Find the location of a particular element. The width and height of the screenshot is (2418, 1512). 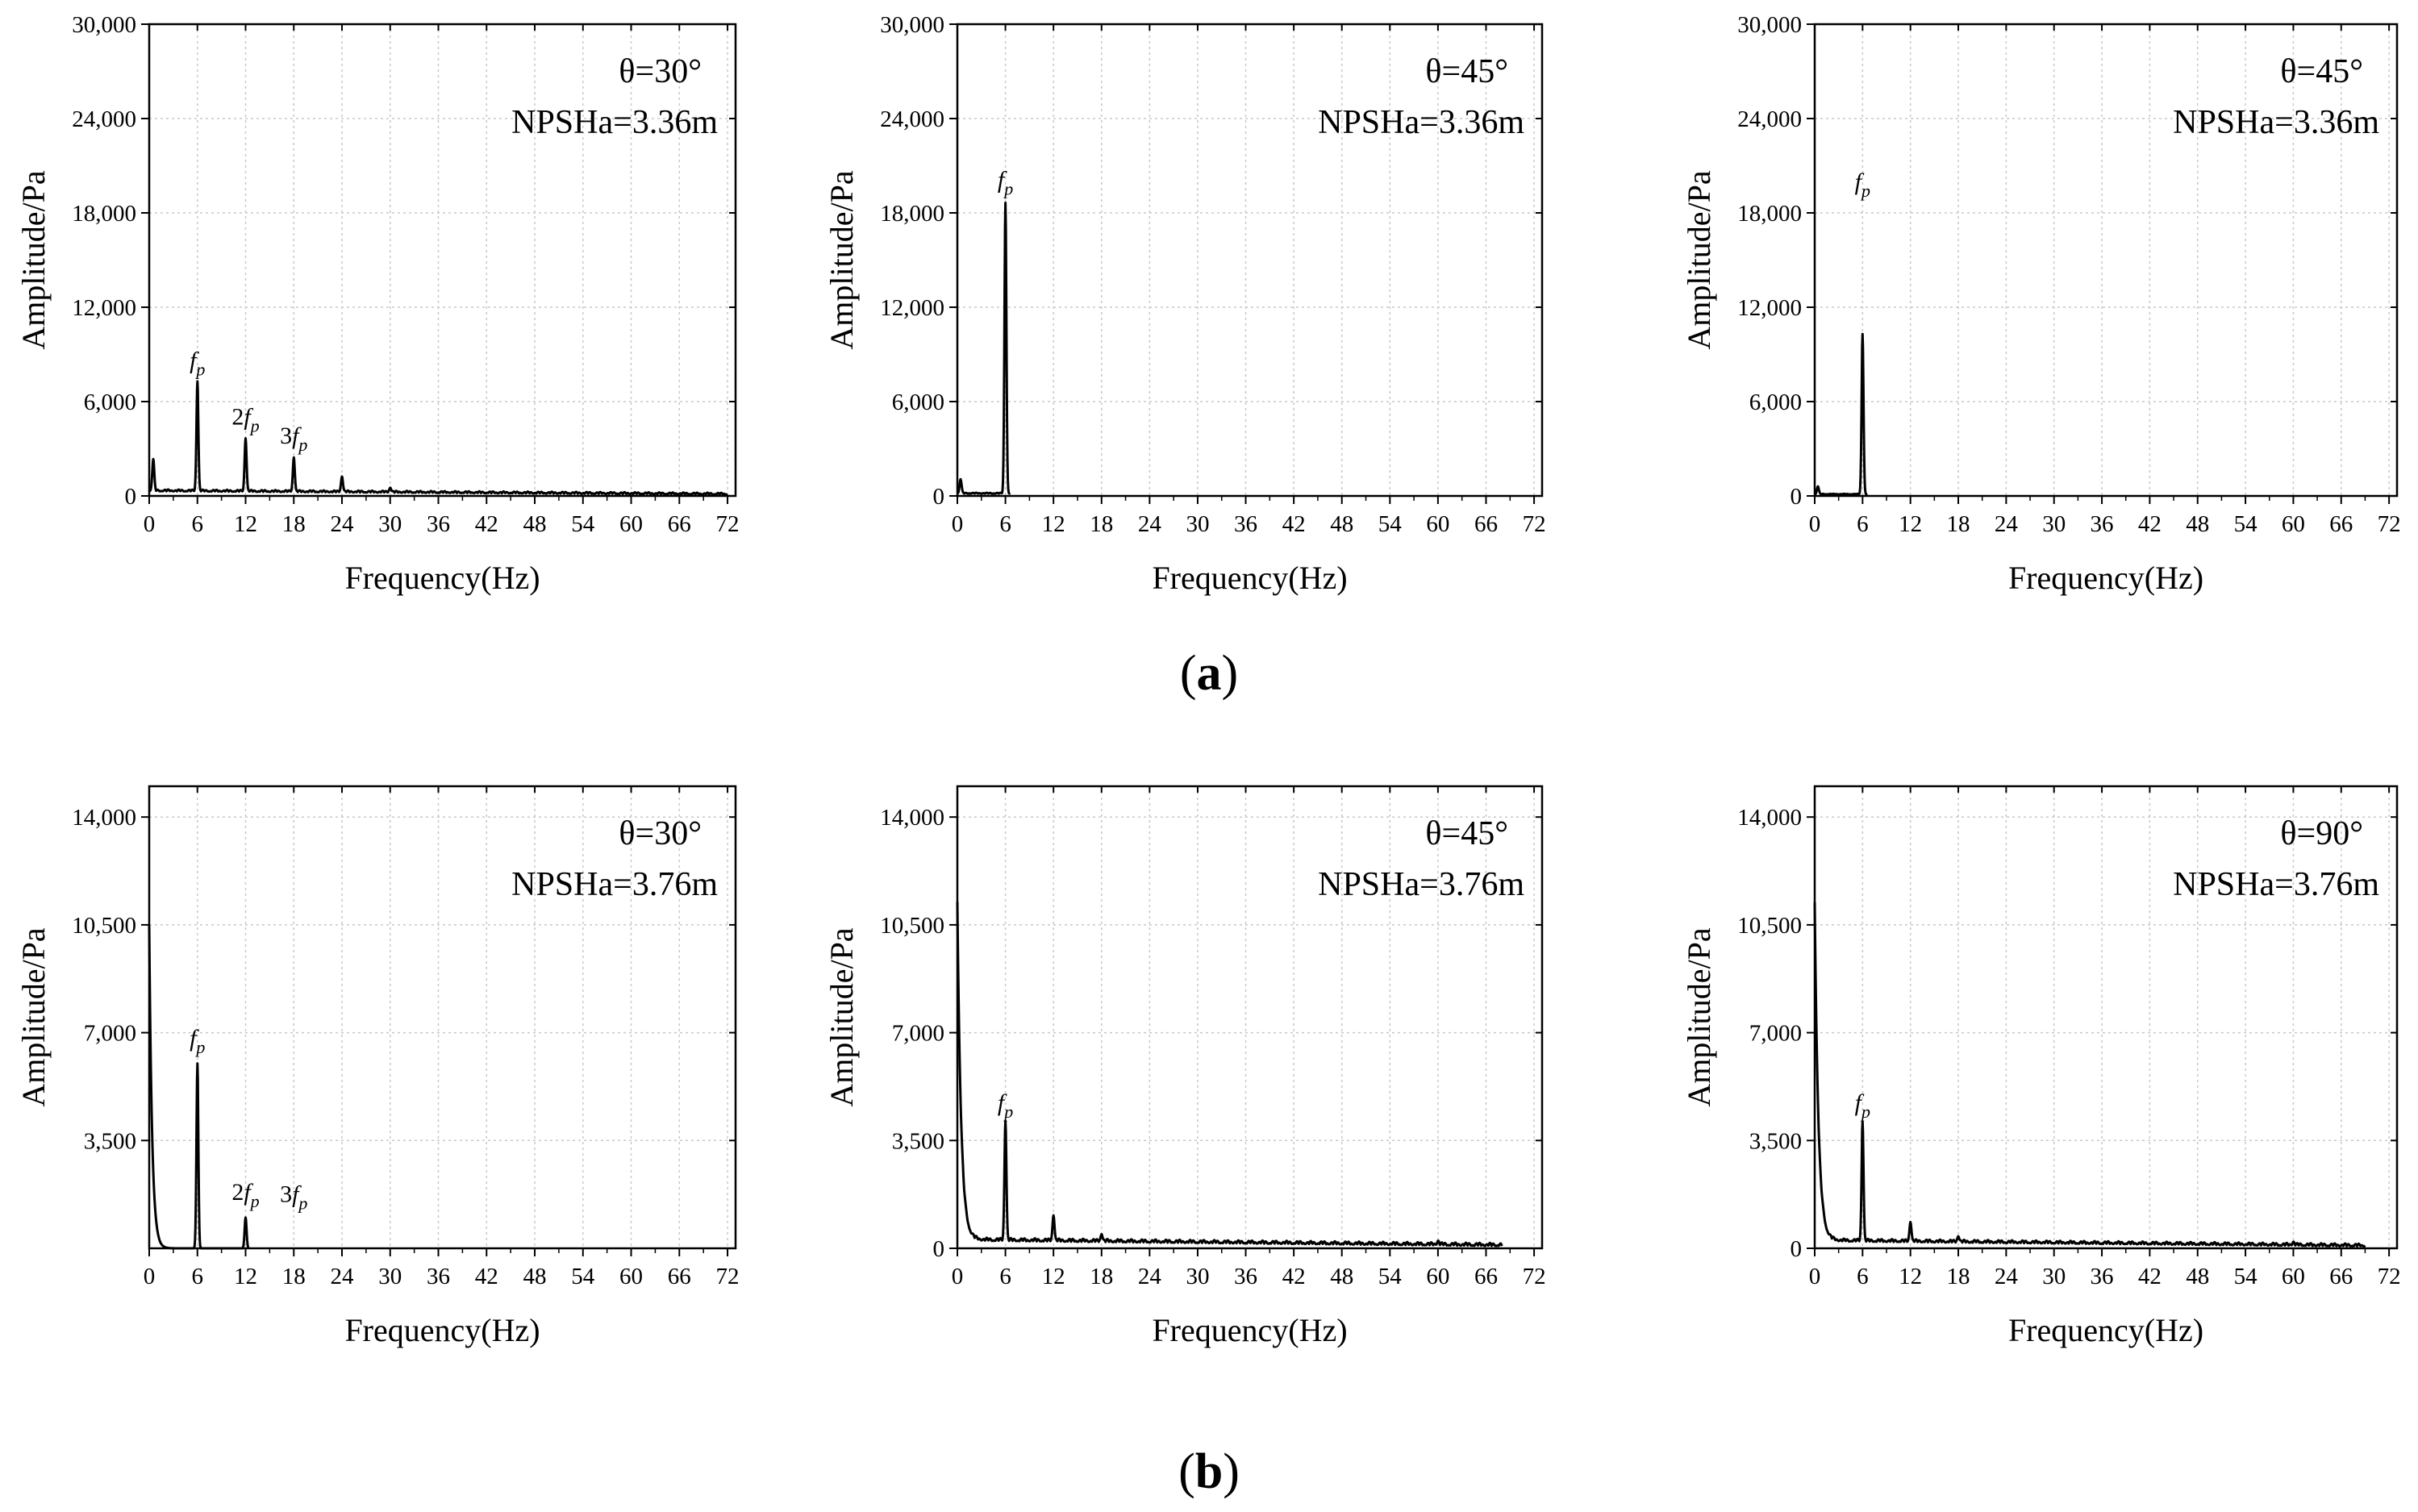

caption-b: (b) is located at coordinates (1209, 1471).